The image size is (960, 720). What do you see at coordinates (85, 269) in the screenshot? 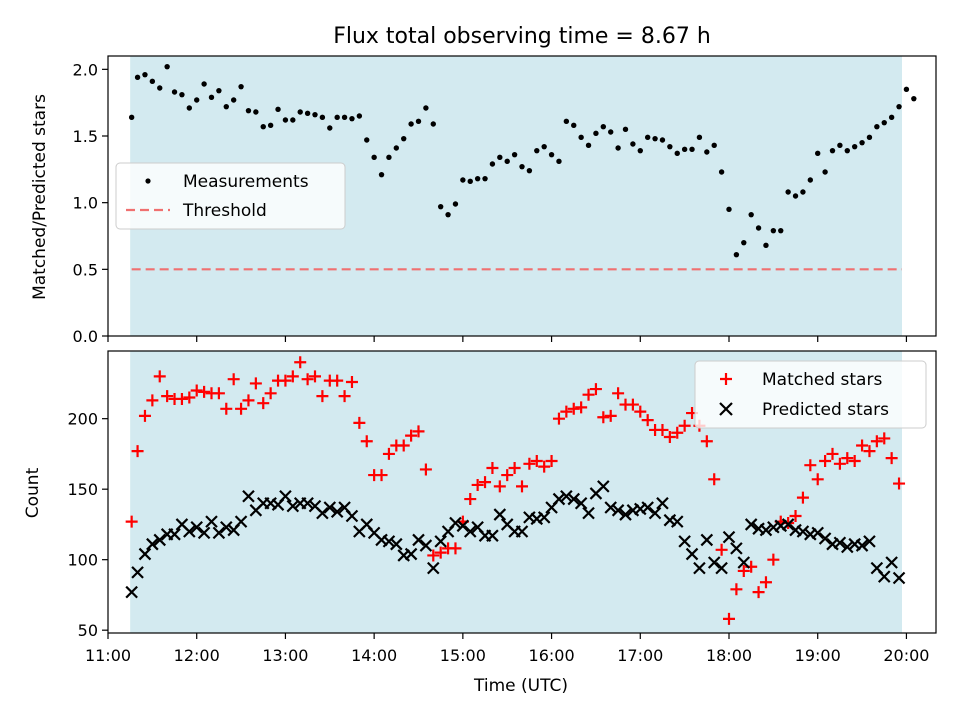
I see `y-tick-label: 0.5` at bounding box center [85, 269].